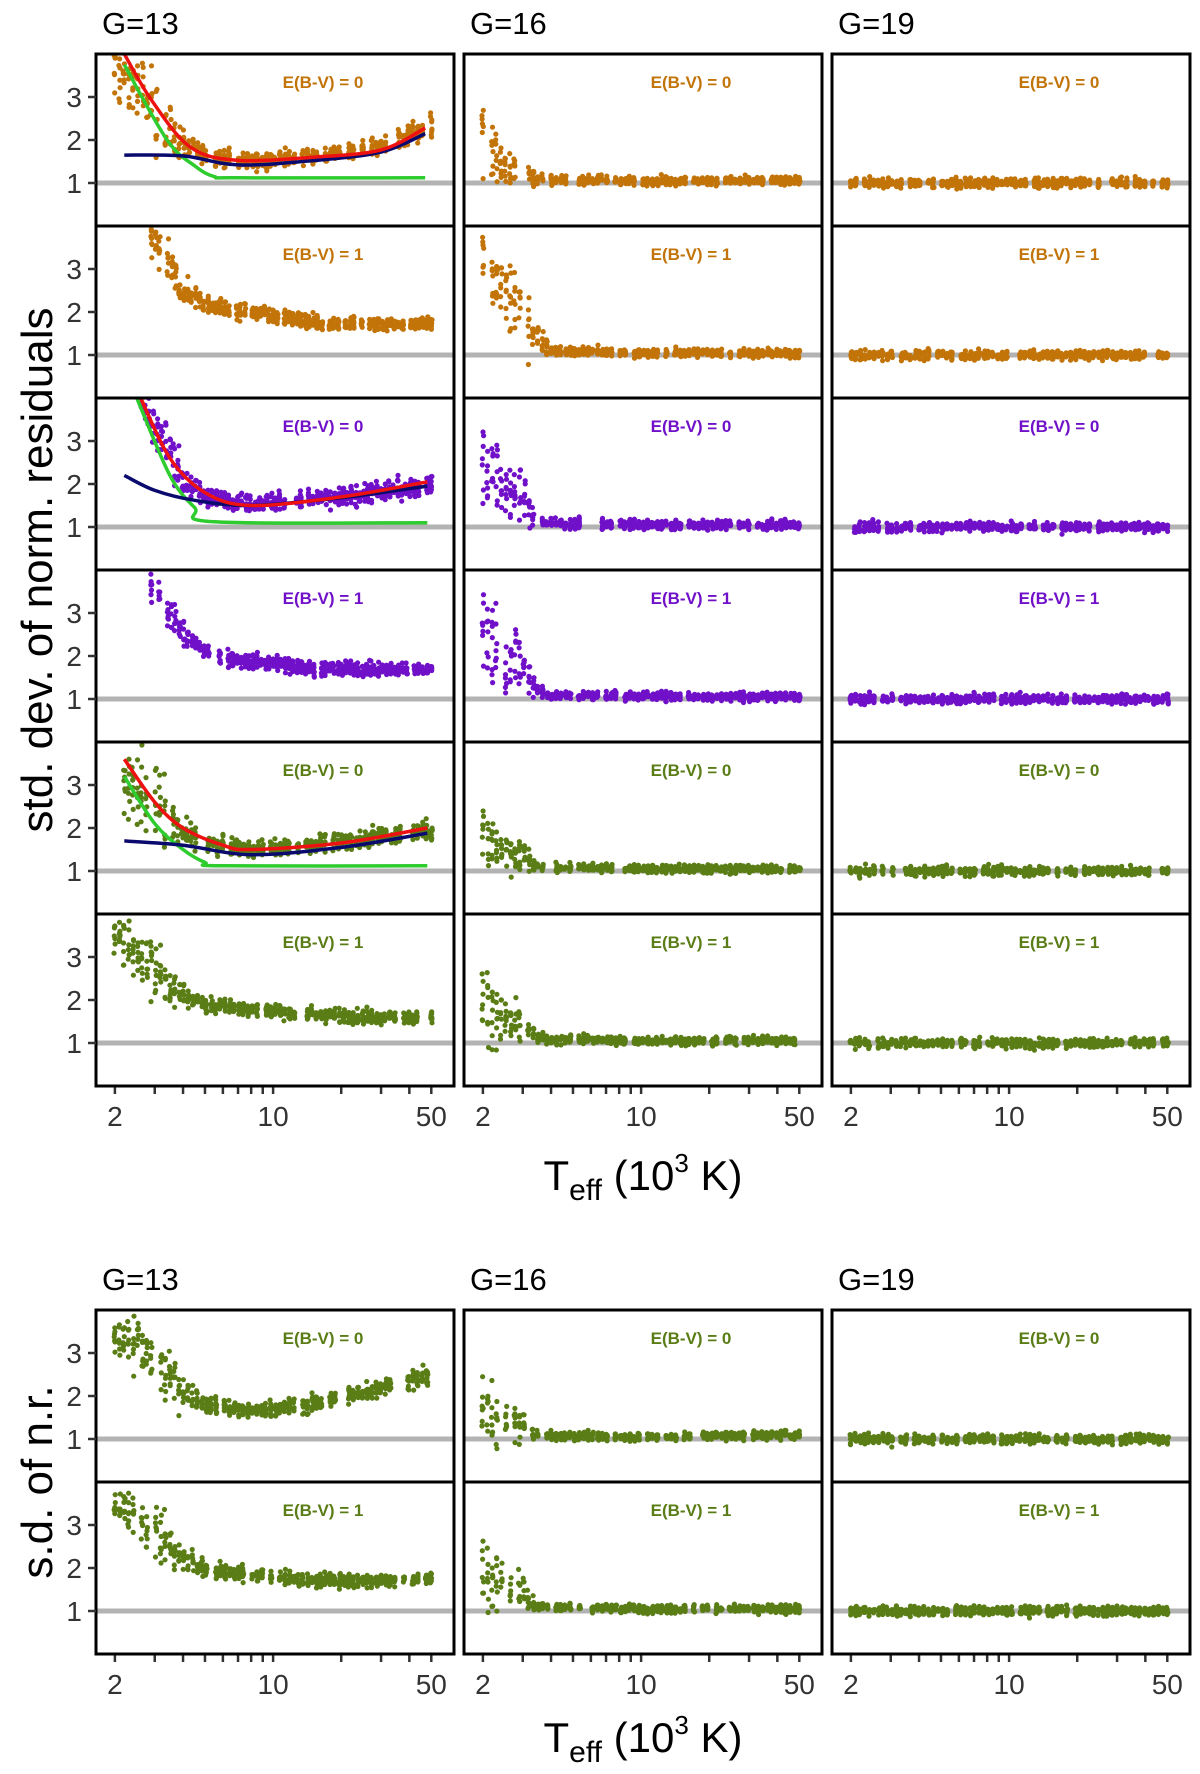 This screenshot has width=1200, height=1774. Describe the element at coordinates (508, 23) in the screenshot. I see `strip-label-g-16: G=16` at that location.